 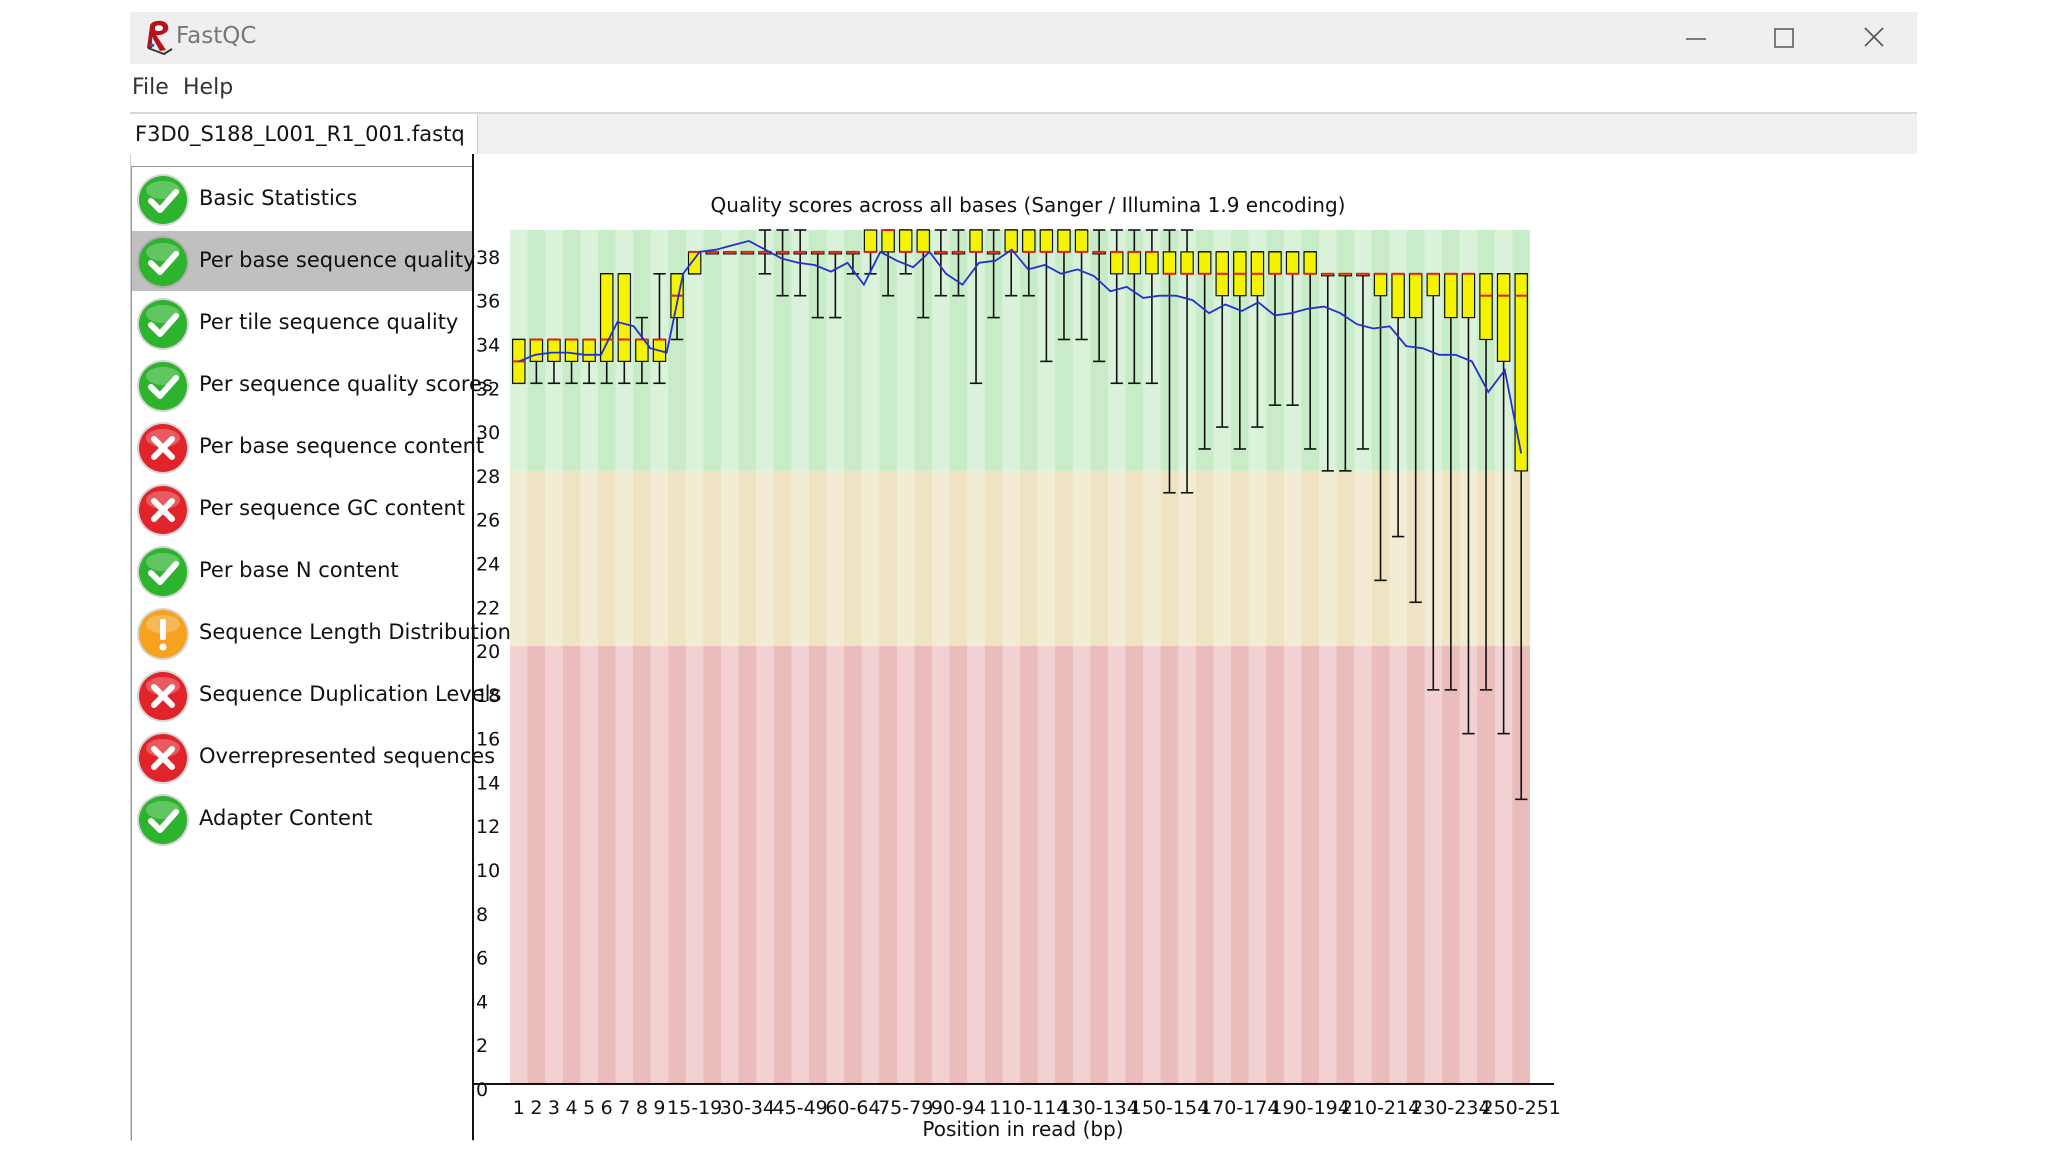 I want to click on y-tick-label: 38, so click(x=488, y=258).